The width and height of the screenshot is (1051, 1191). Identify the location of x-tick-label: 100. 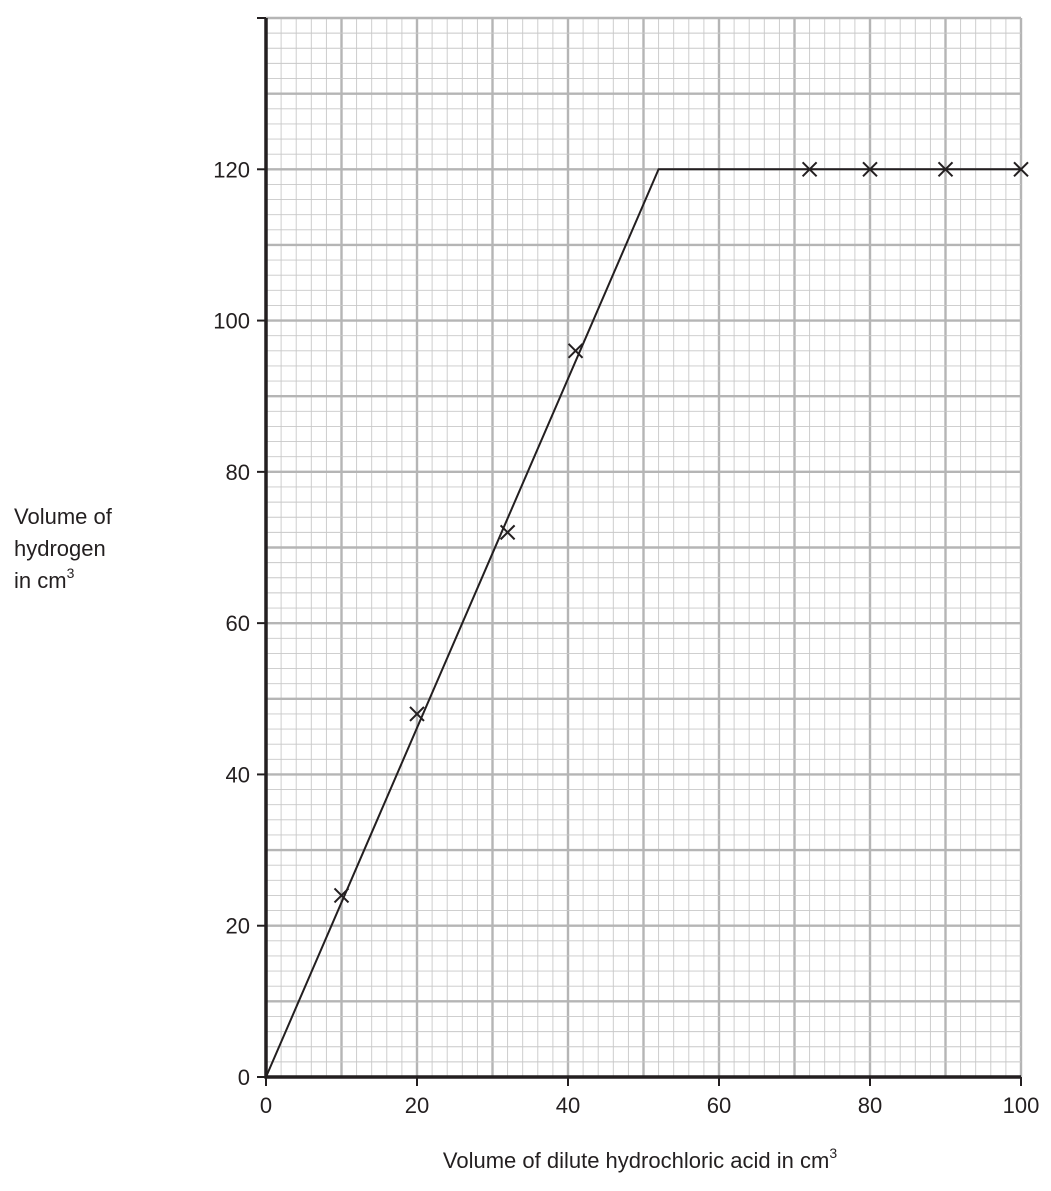
(1021, 1105).